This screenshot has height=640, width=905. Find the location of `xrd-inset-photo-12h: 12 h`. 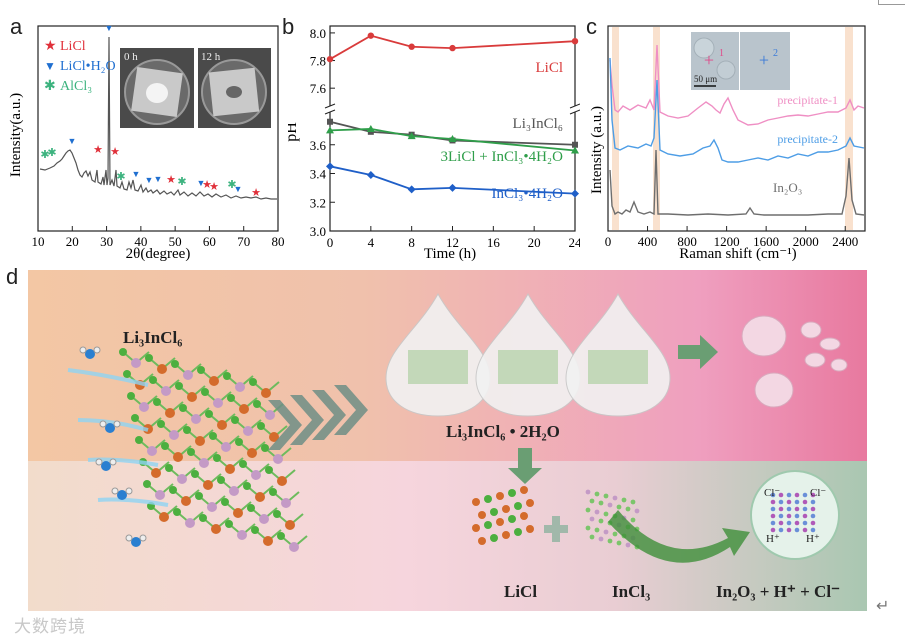

xrd-inset-photo-12h: 12 h is located at coordinates (234, 88).